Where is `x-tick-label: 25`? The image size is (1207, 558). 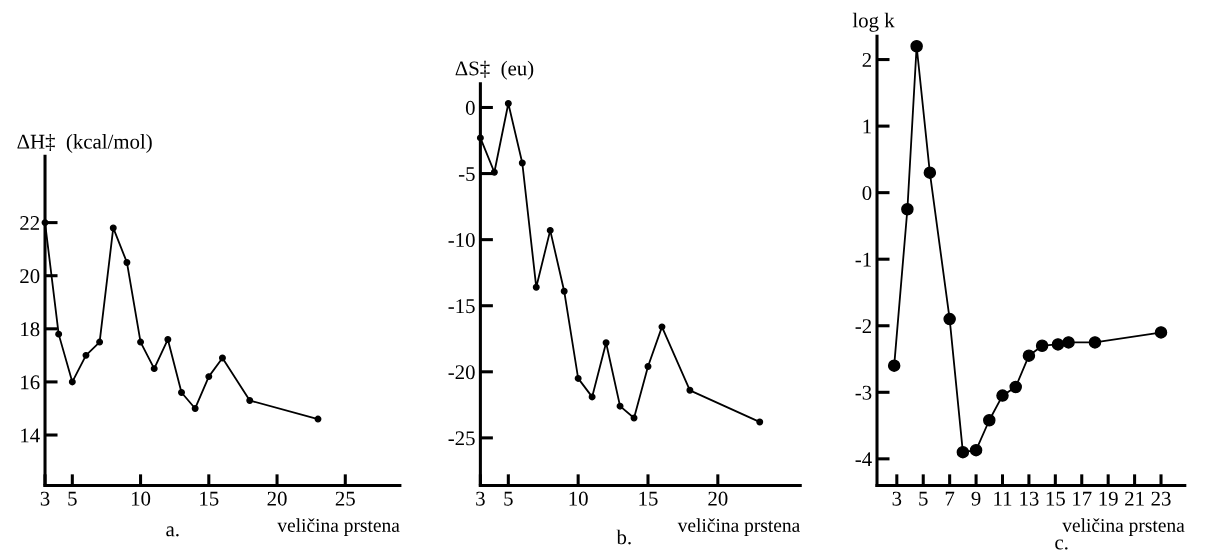
x-tick-label: 25 is located at coordinates (345, 498).